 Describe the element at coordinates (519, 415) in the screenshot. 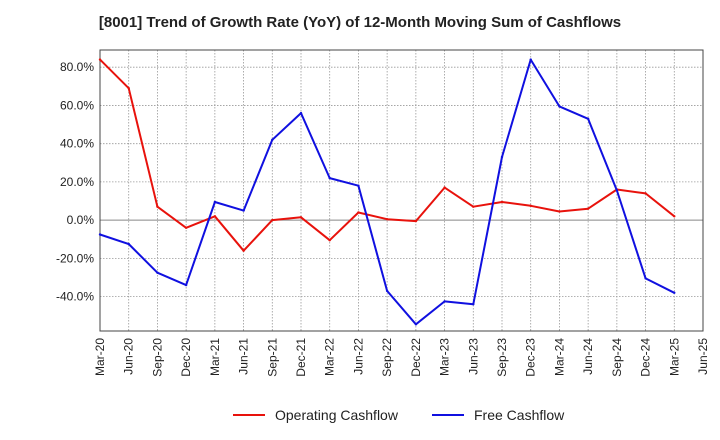

I see `legend-label-free-cashflow: Free Cashflow` at that location.